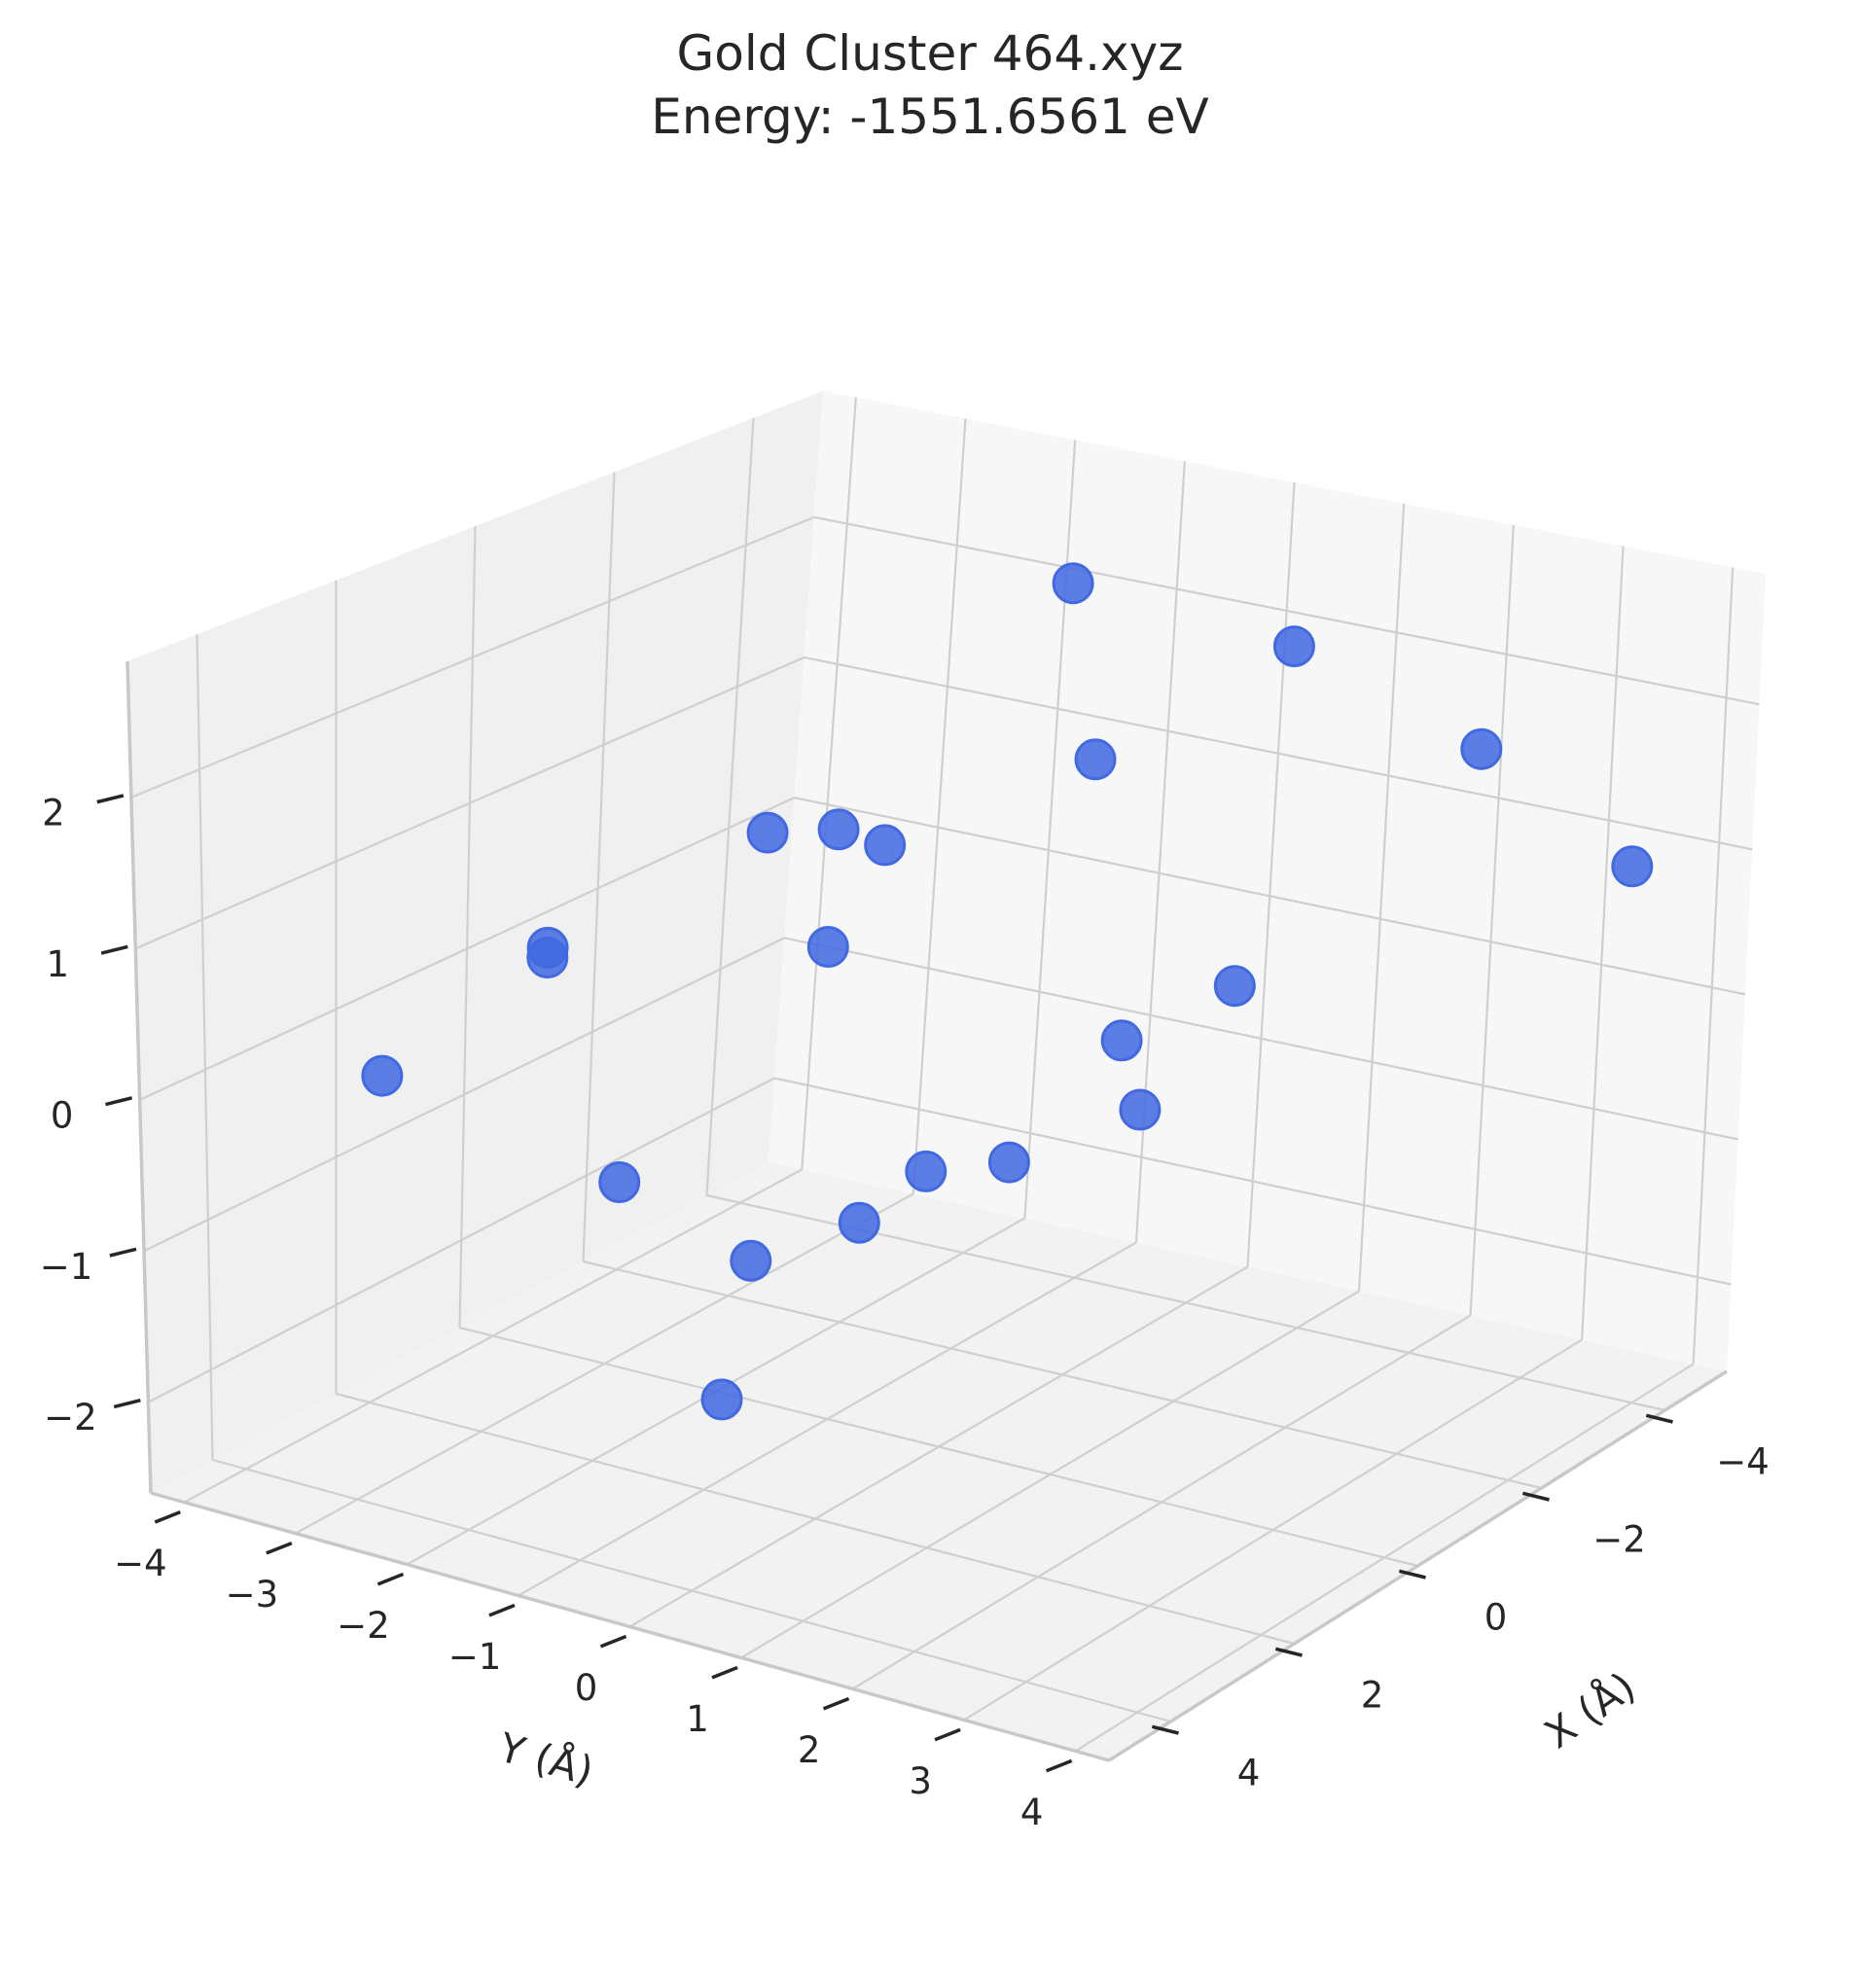  I want to click on x-axis-line, so click(1418, 1565).